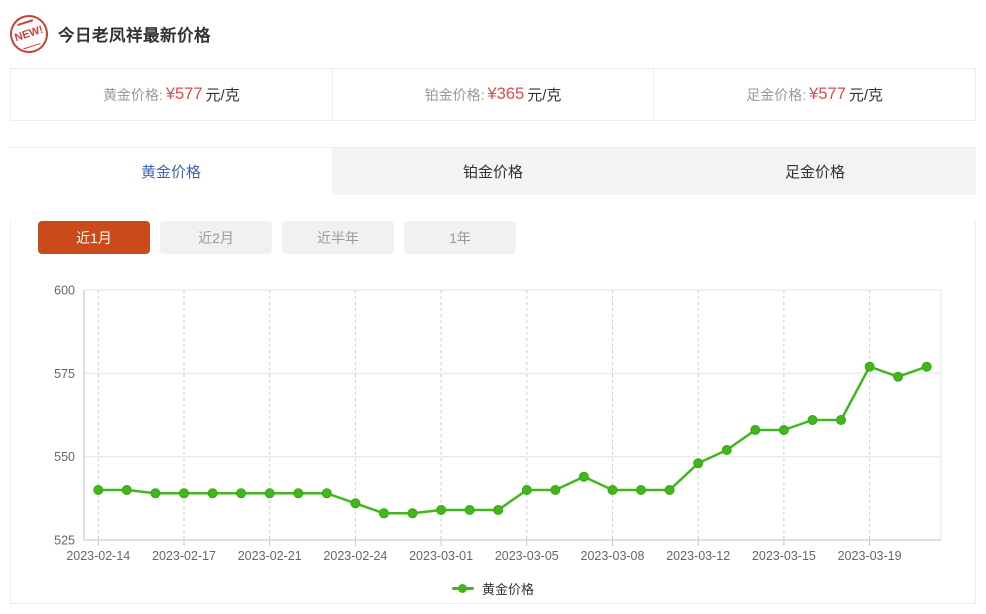 This screenshot has width=986, height=614. I want to click on tab-platinum-price: 铂金价格, so click(492, 172).